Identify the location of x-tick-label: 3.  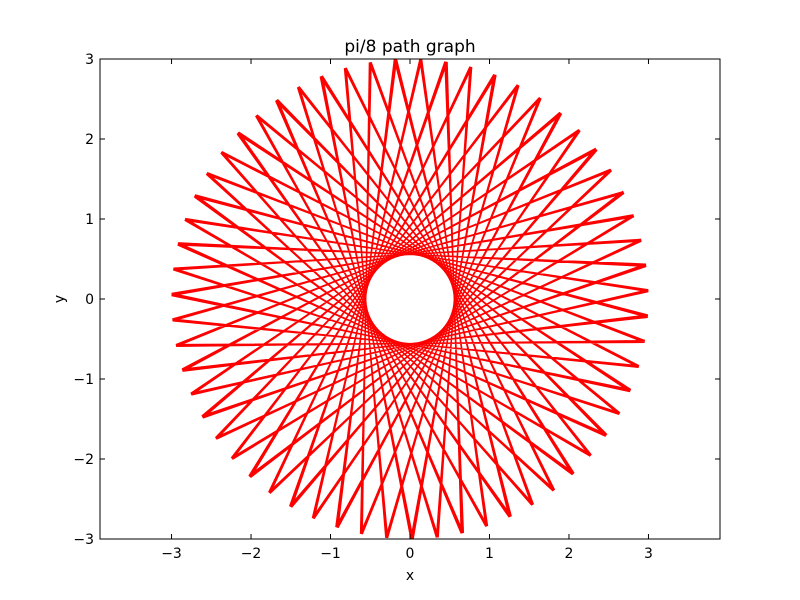
(648, 554).